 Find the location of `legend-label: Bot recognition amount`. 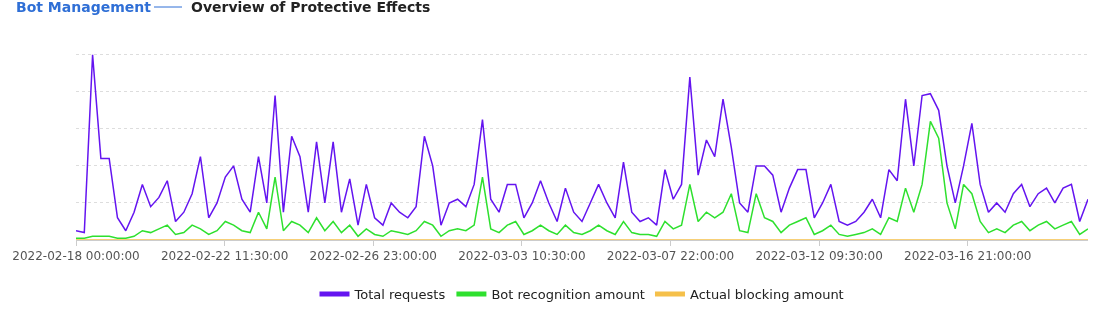

legend-label: Bot recognition amount is located at coordinates (568, 295).